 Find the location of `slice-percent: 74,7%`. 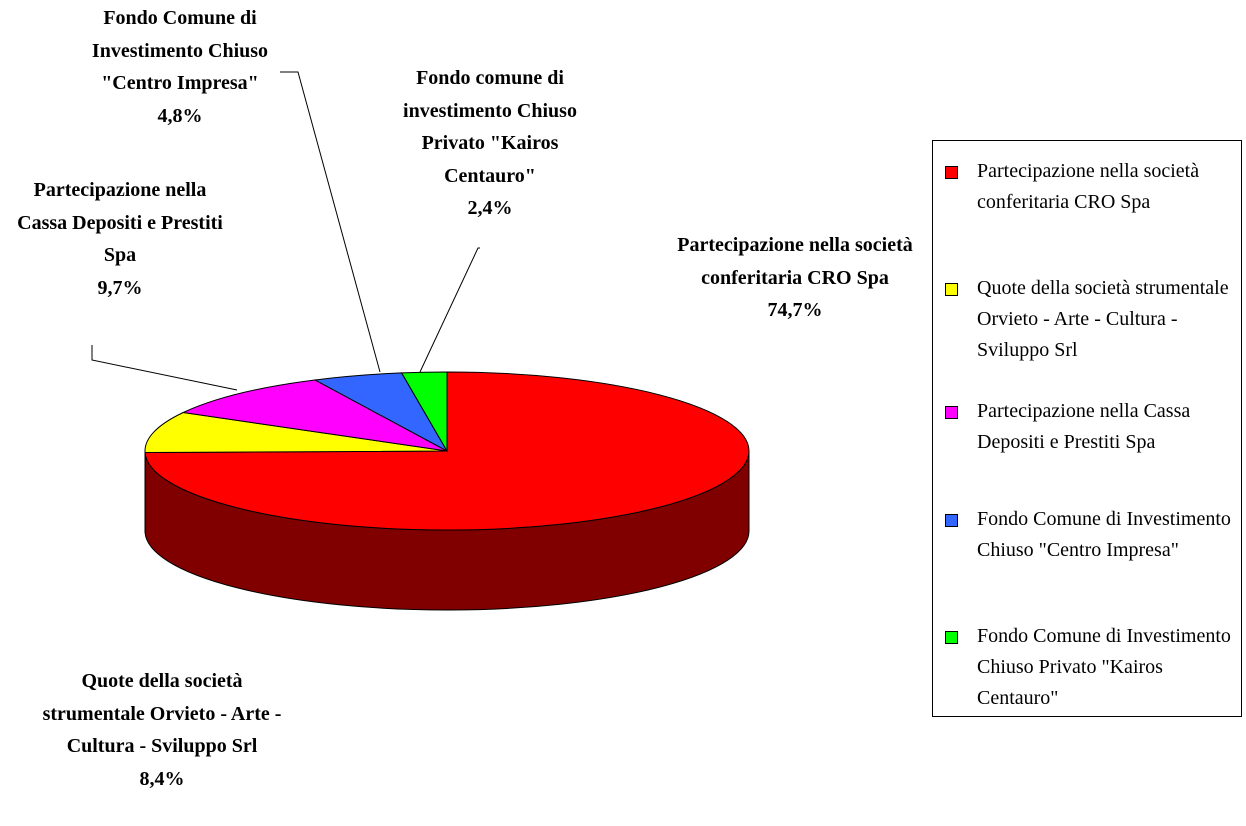

slice-percent: 74,7% is located at coordinates (795, 310).